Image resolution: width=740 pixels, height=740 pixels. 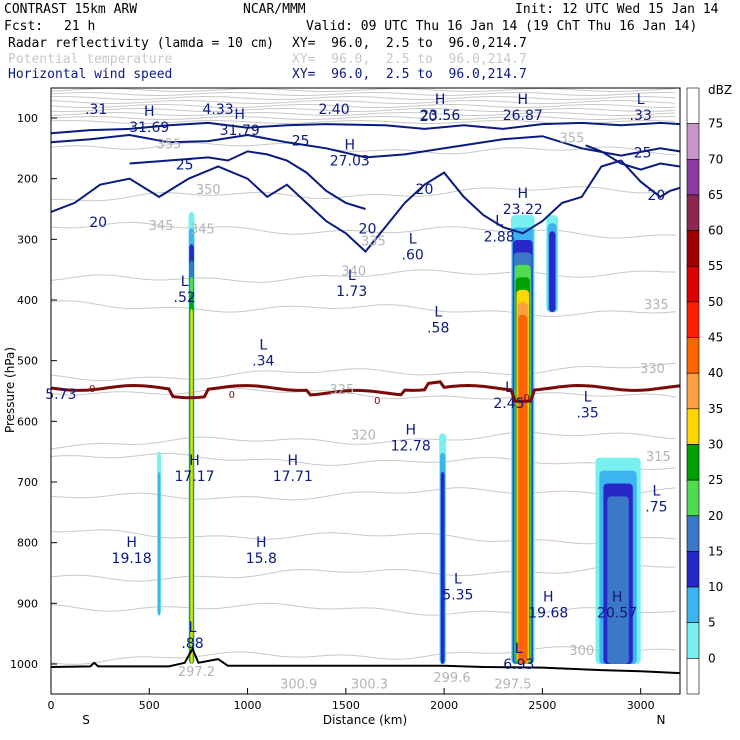 I want to click on x-tick-label: 500, so click(x=149, y=705).